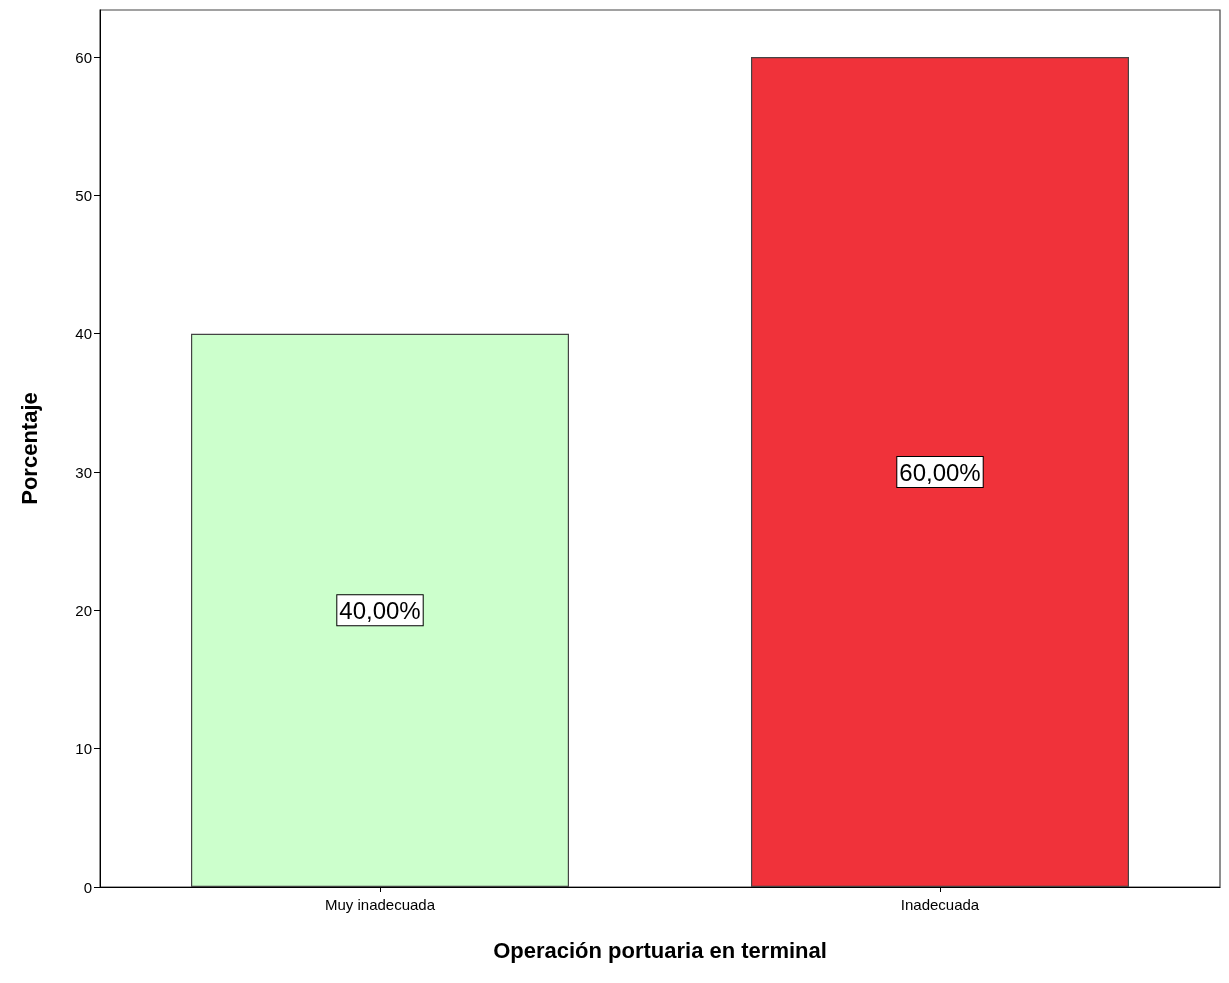 This screenshot has height=983, width=1229. What do you see at coordinates (380, 610) in the screenshot?
I see `data-label: 40,00%` at bounding box center [380, 610].